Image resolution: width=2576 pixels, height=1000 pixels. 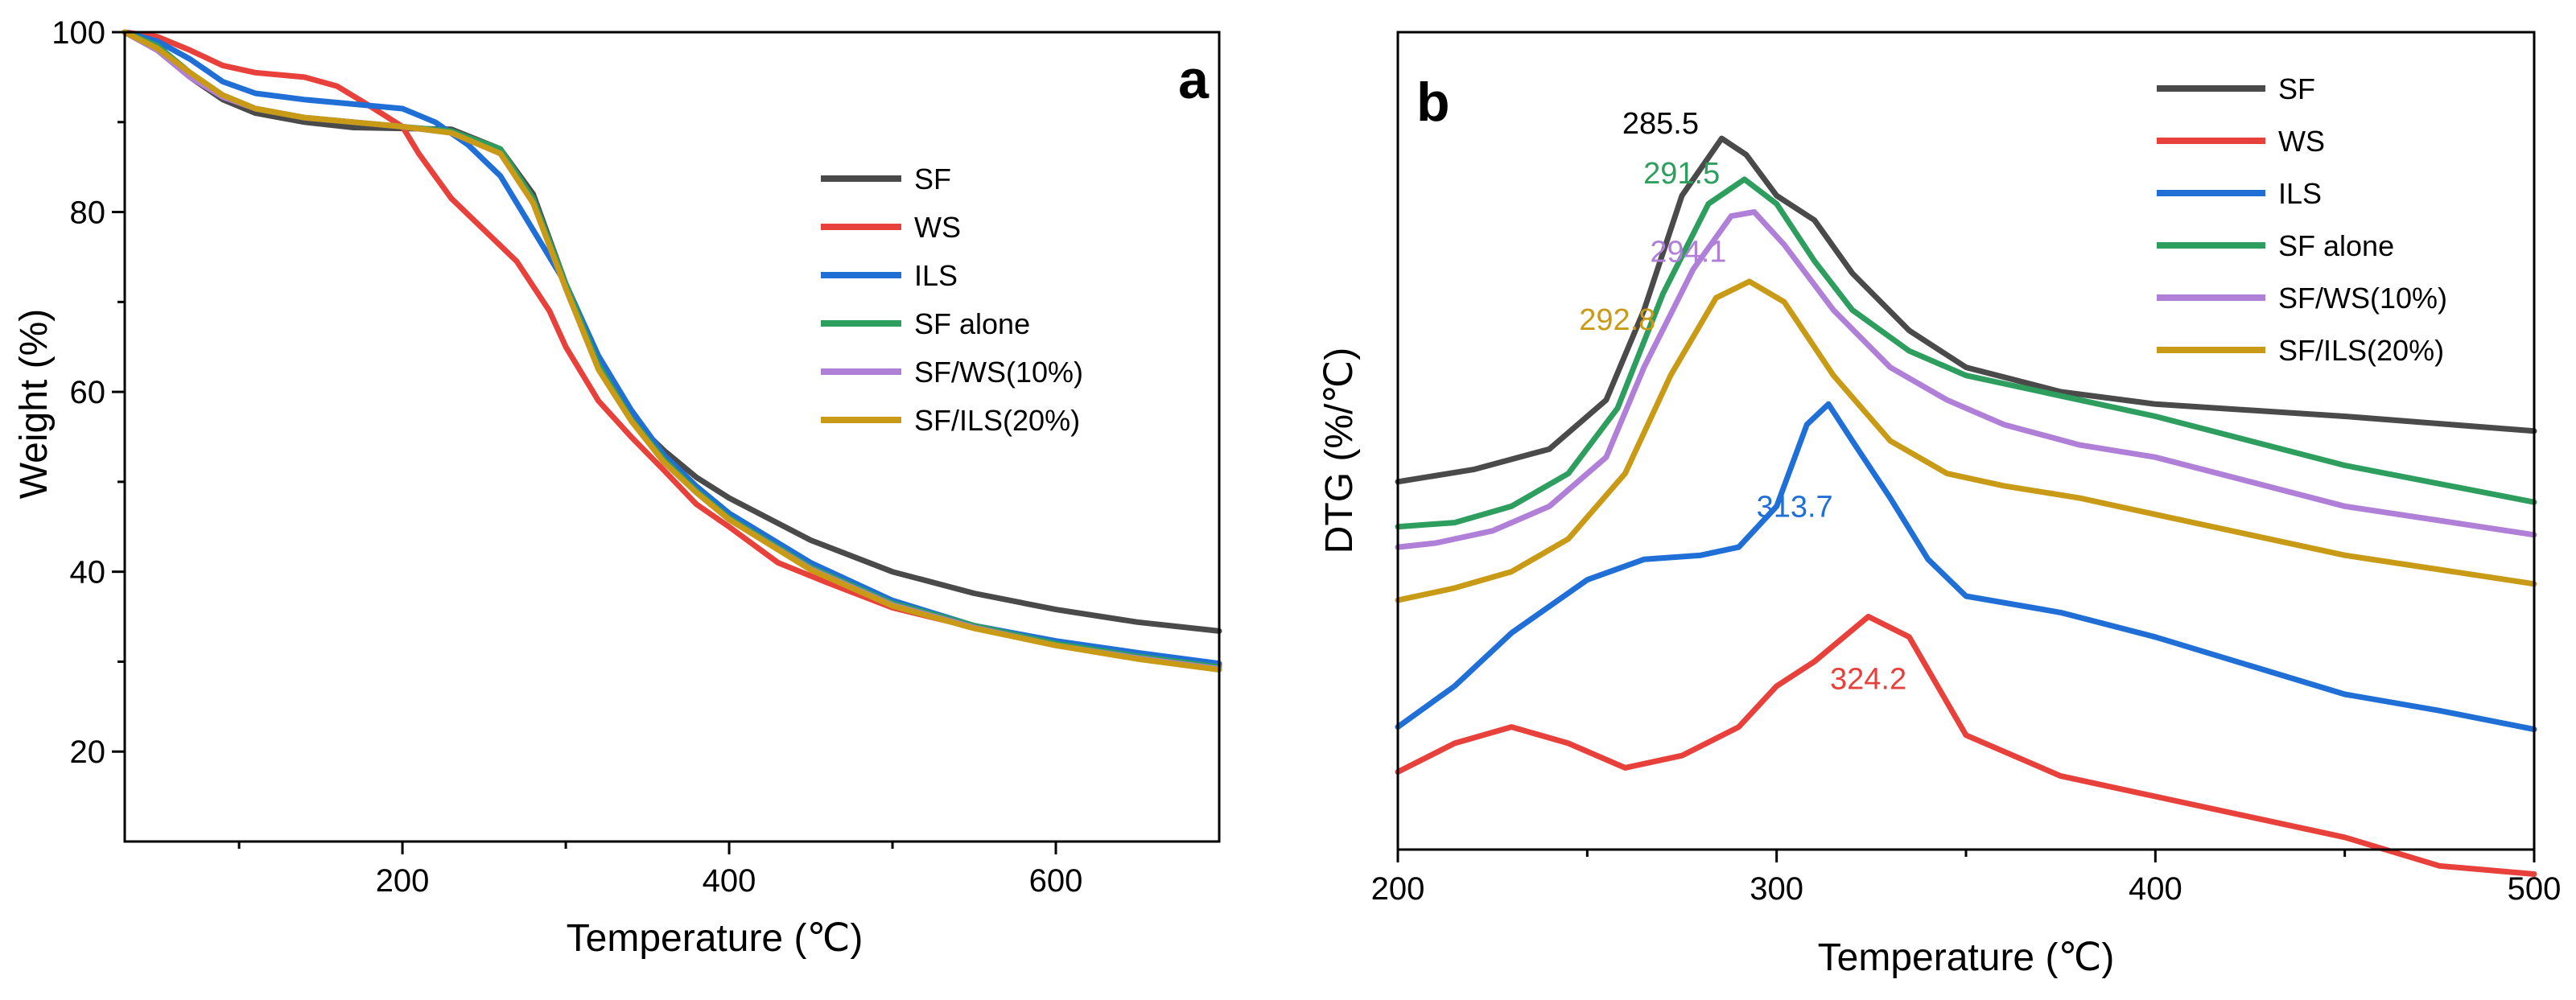 I want to click on y-tick-label: 40, so click(x=88, y=573).